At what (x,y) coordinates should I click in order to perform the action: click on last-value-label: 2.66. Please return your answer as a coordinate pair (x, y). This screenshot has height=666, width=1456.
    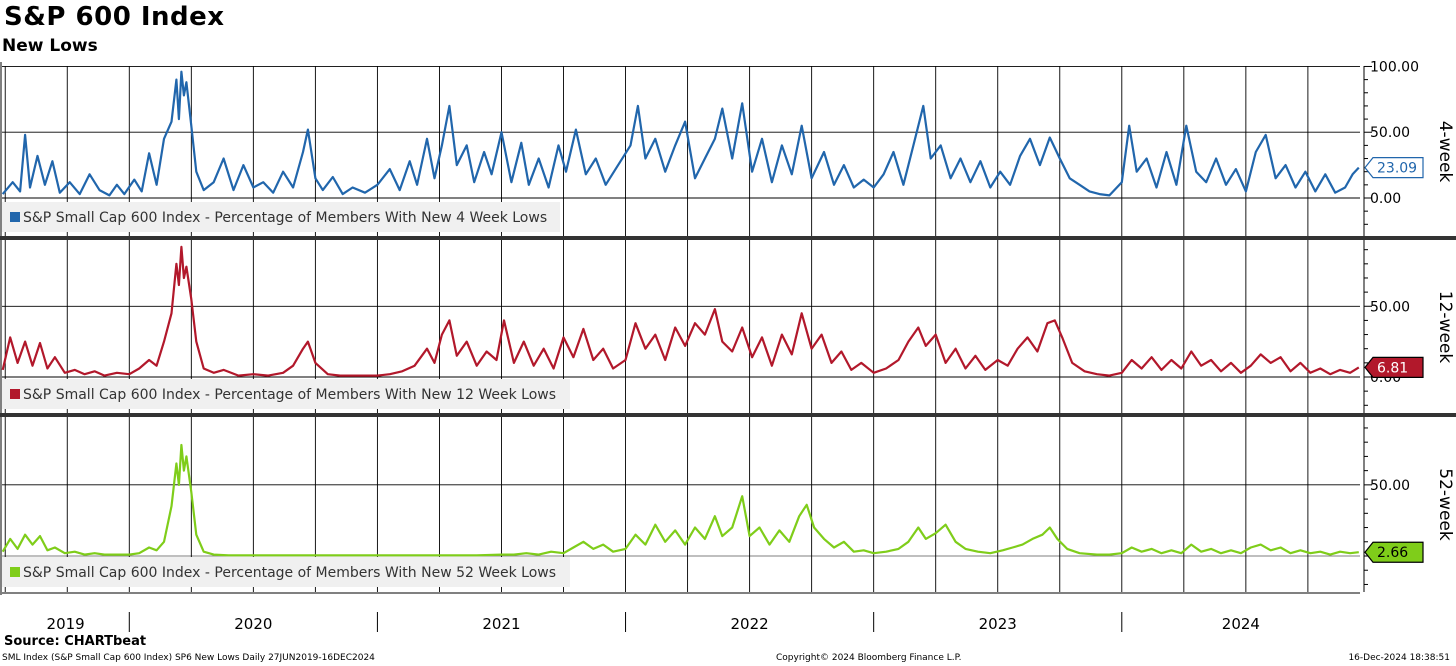
    Looking at the image, I should click on (1392, 553).